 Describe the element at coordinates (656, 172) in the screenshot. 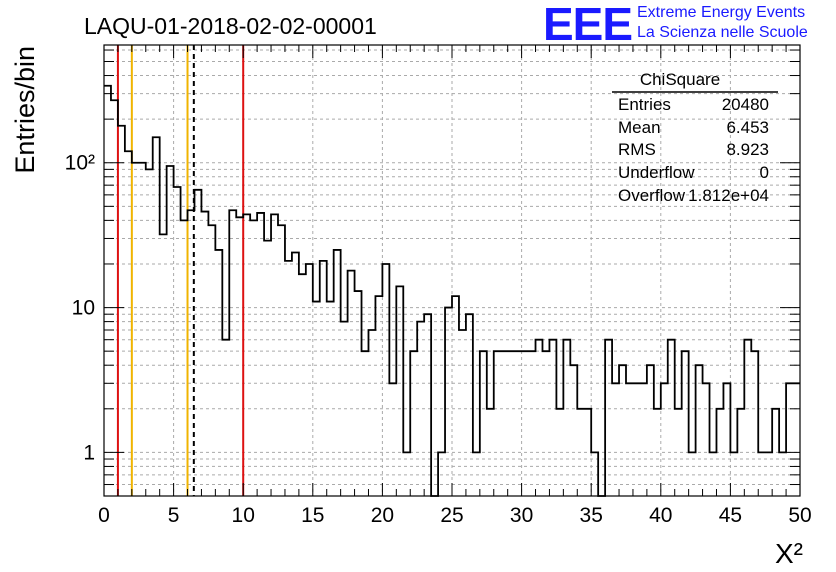

I see `stats-label: Underflow` at that location.